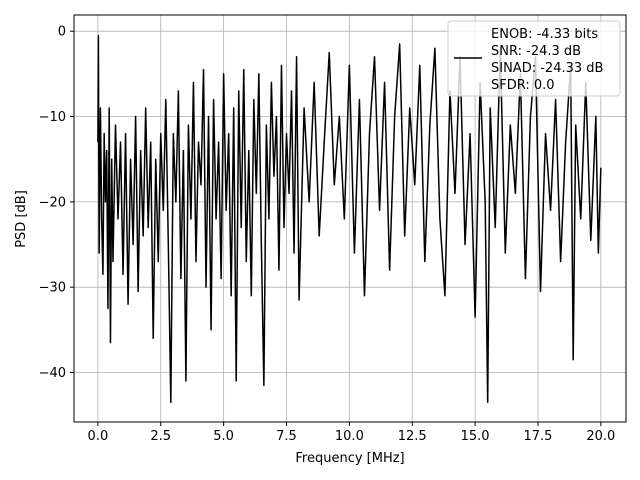  I want to click on legend-box, so click(534, 58).